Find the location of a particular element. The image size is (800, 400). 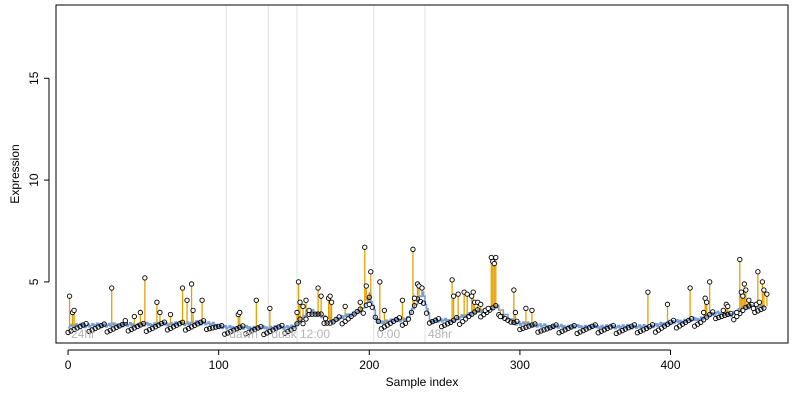

y-tick-label: 5 is located at coordinates (34, 281).